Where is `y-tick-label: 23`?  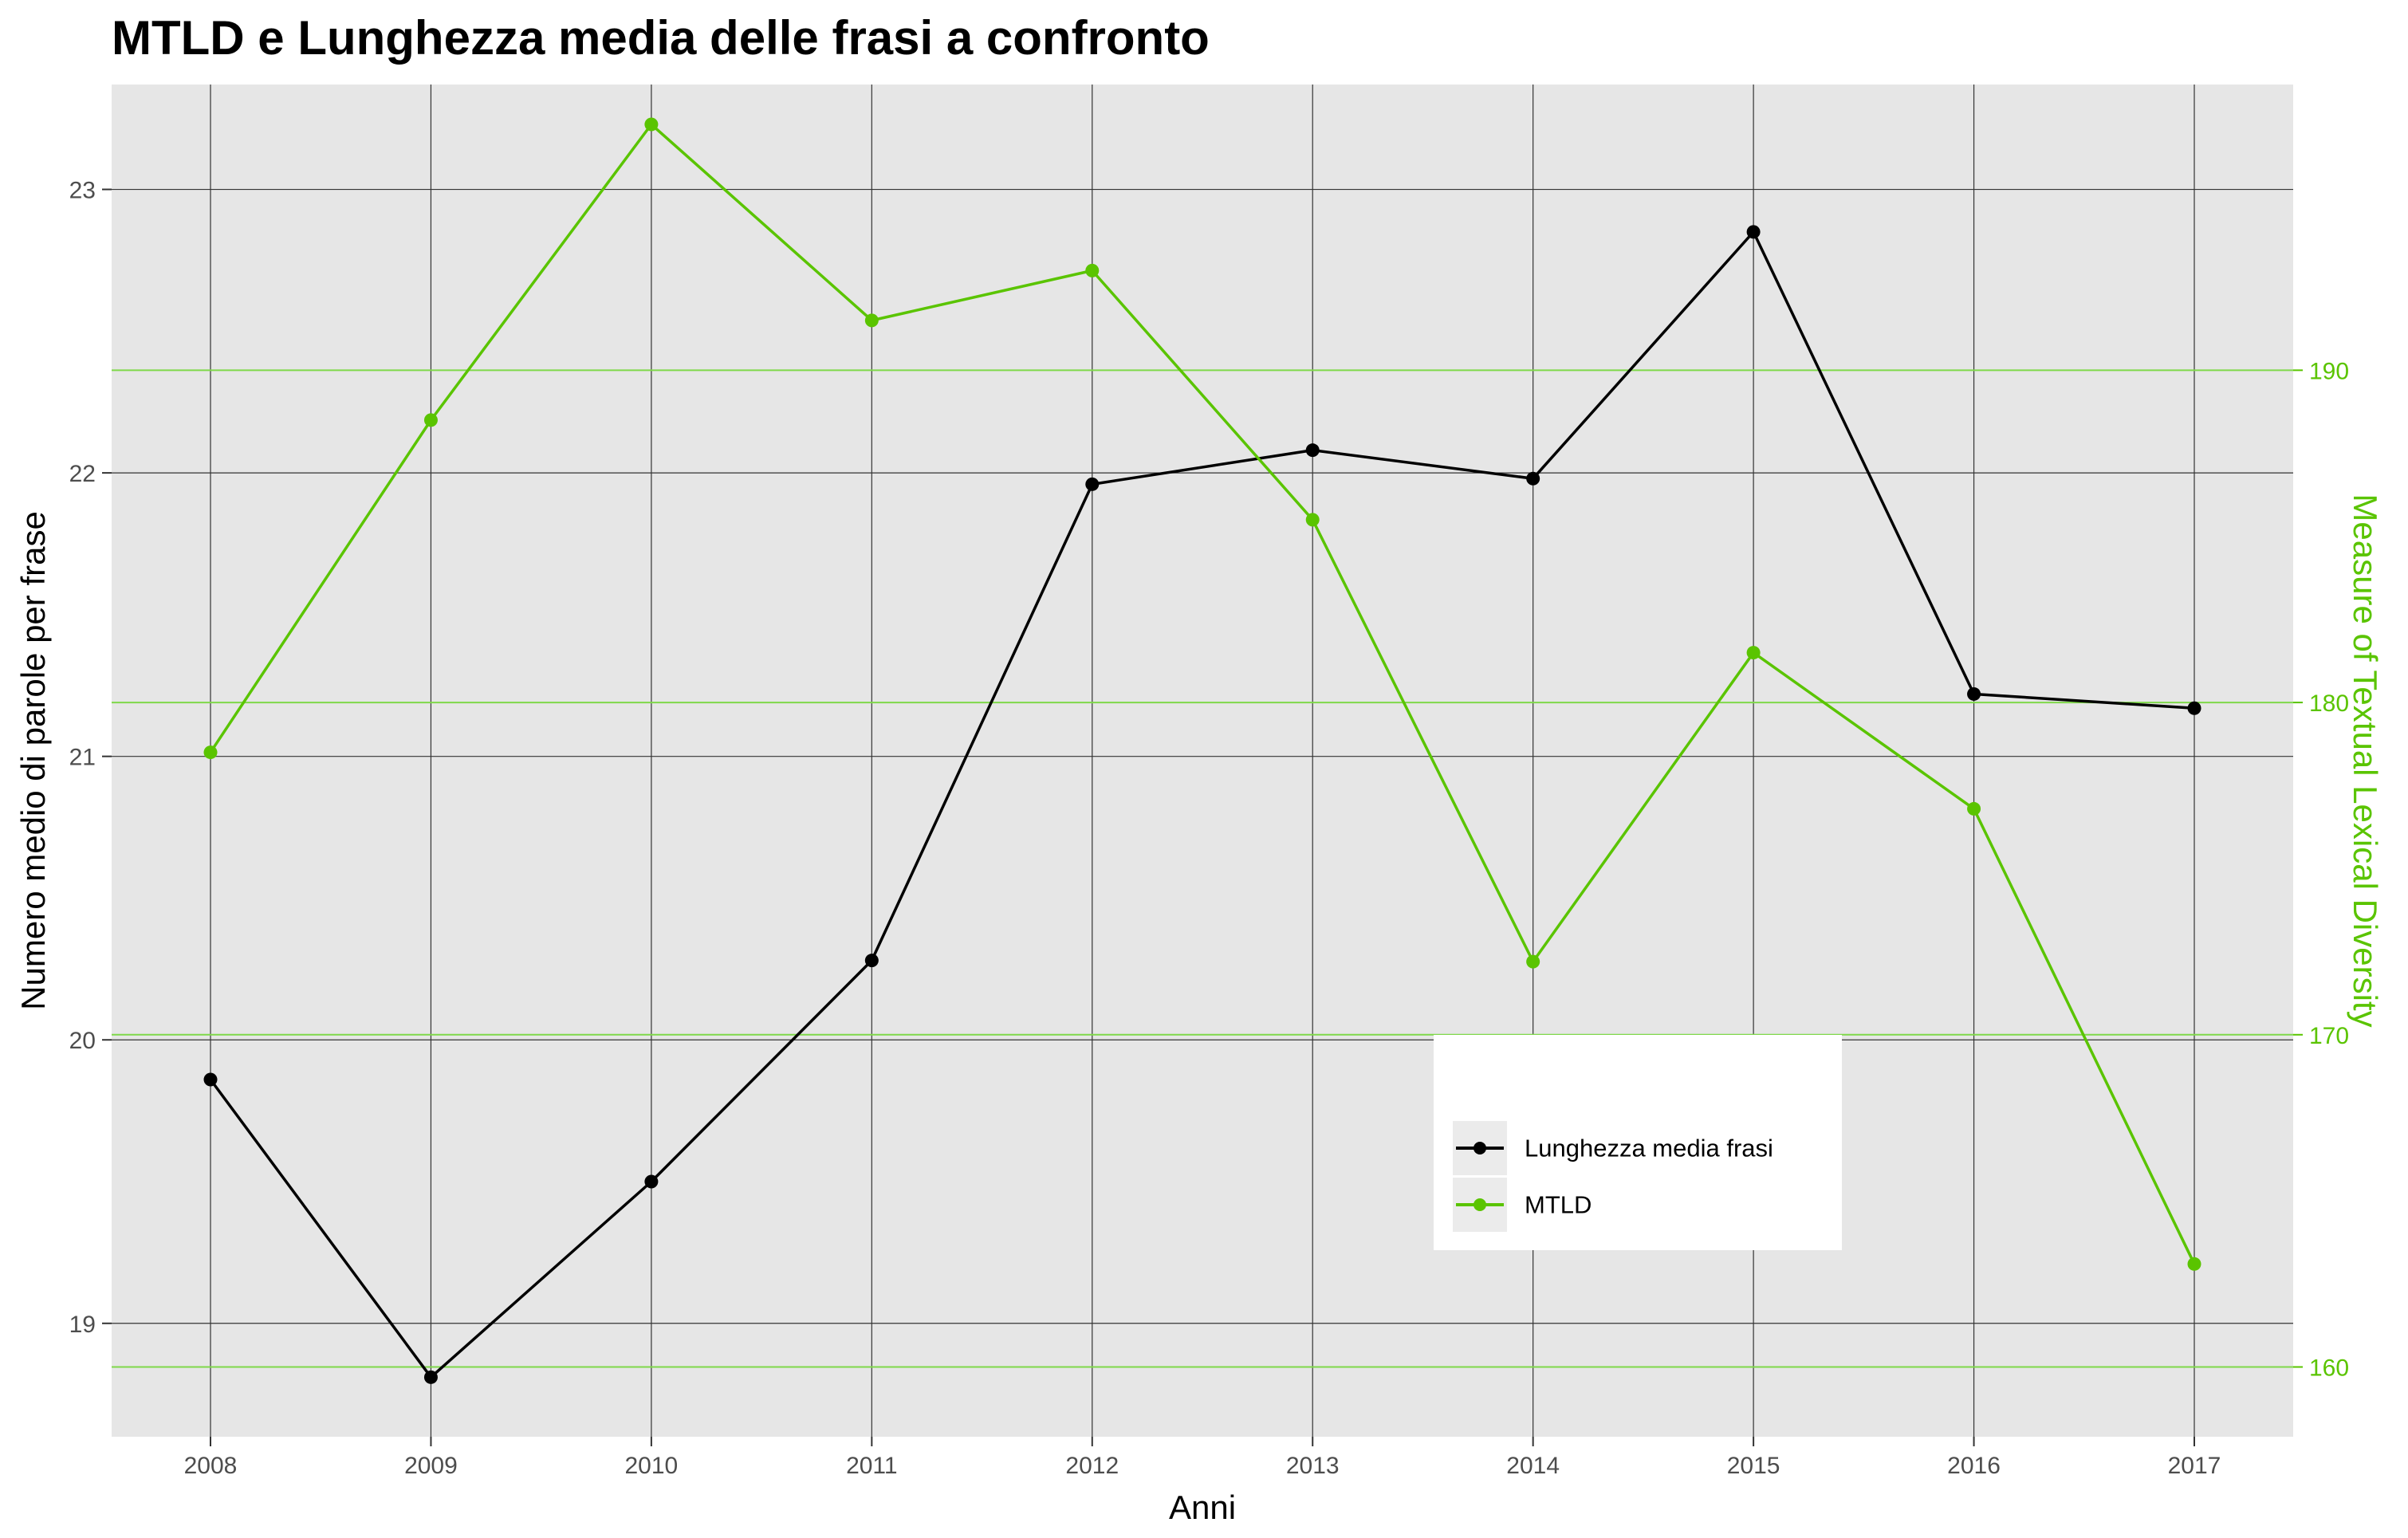 y-tick-label: 23 is located at coordinates (82, 191).